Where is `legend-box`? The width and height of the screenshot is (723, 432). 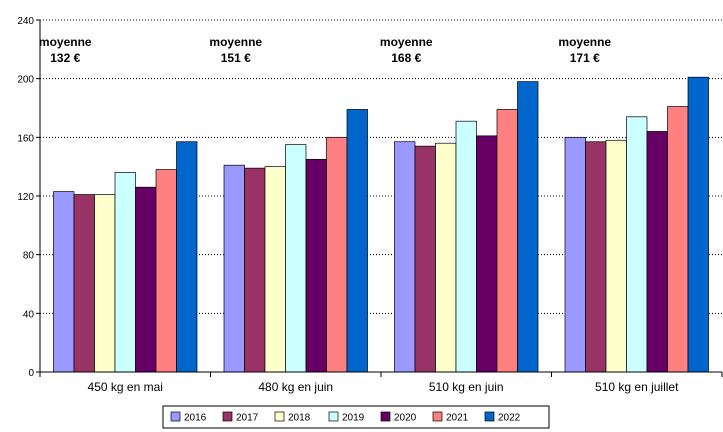 legend-box is located at coordinates (356, 417).